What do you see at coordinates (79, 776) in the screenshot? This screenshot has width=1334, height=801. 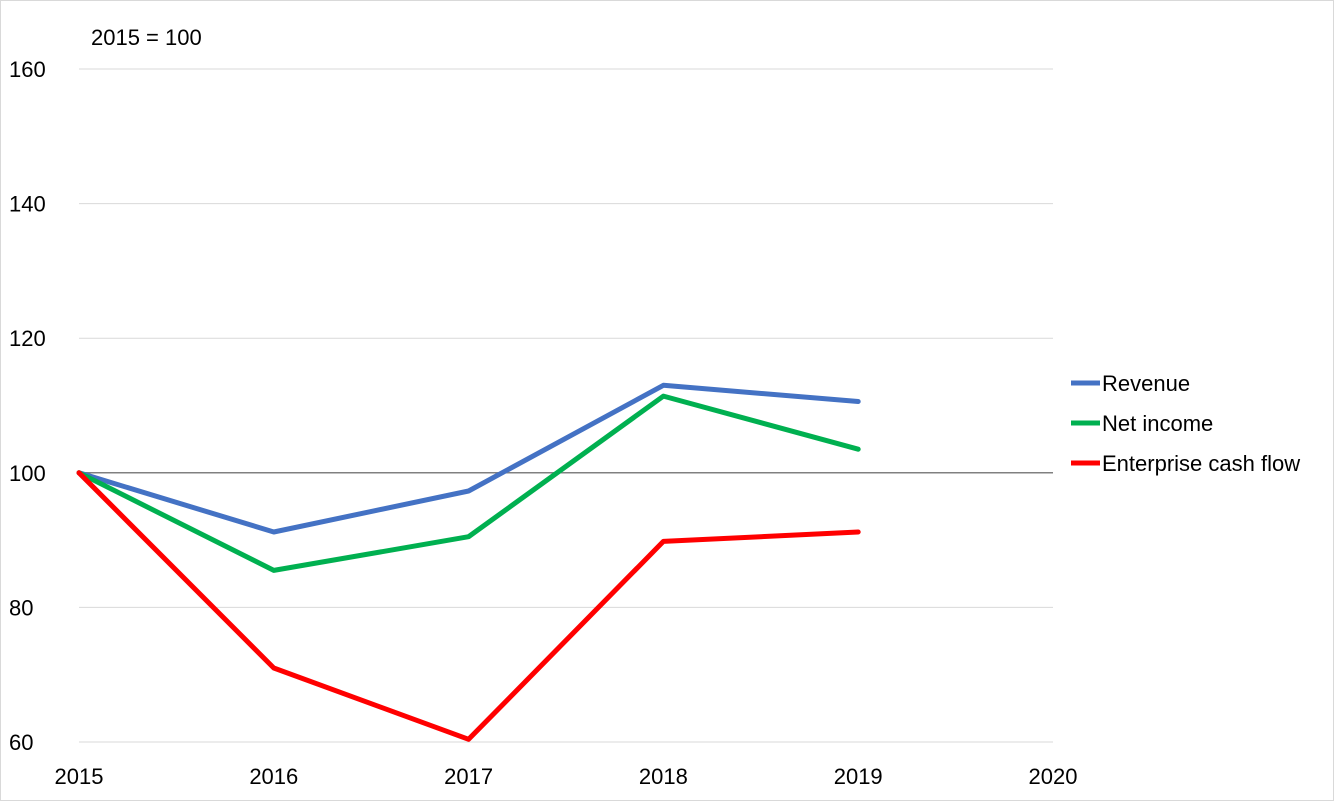 I see `x-tick-label: 2015` at bounding box center [79, 776].